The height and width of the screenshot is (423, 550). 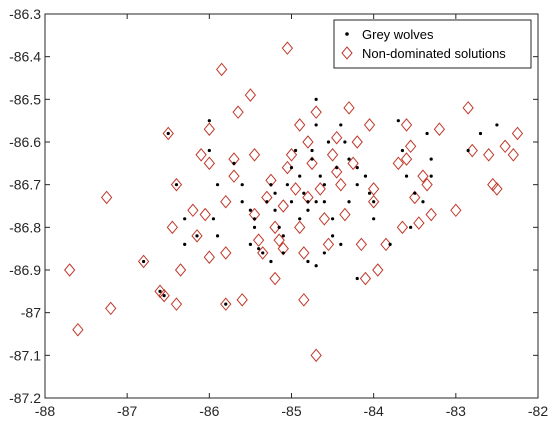 I want to click on legend-dot-marker, so click(x=347, y=34).